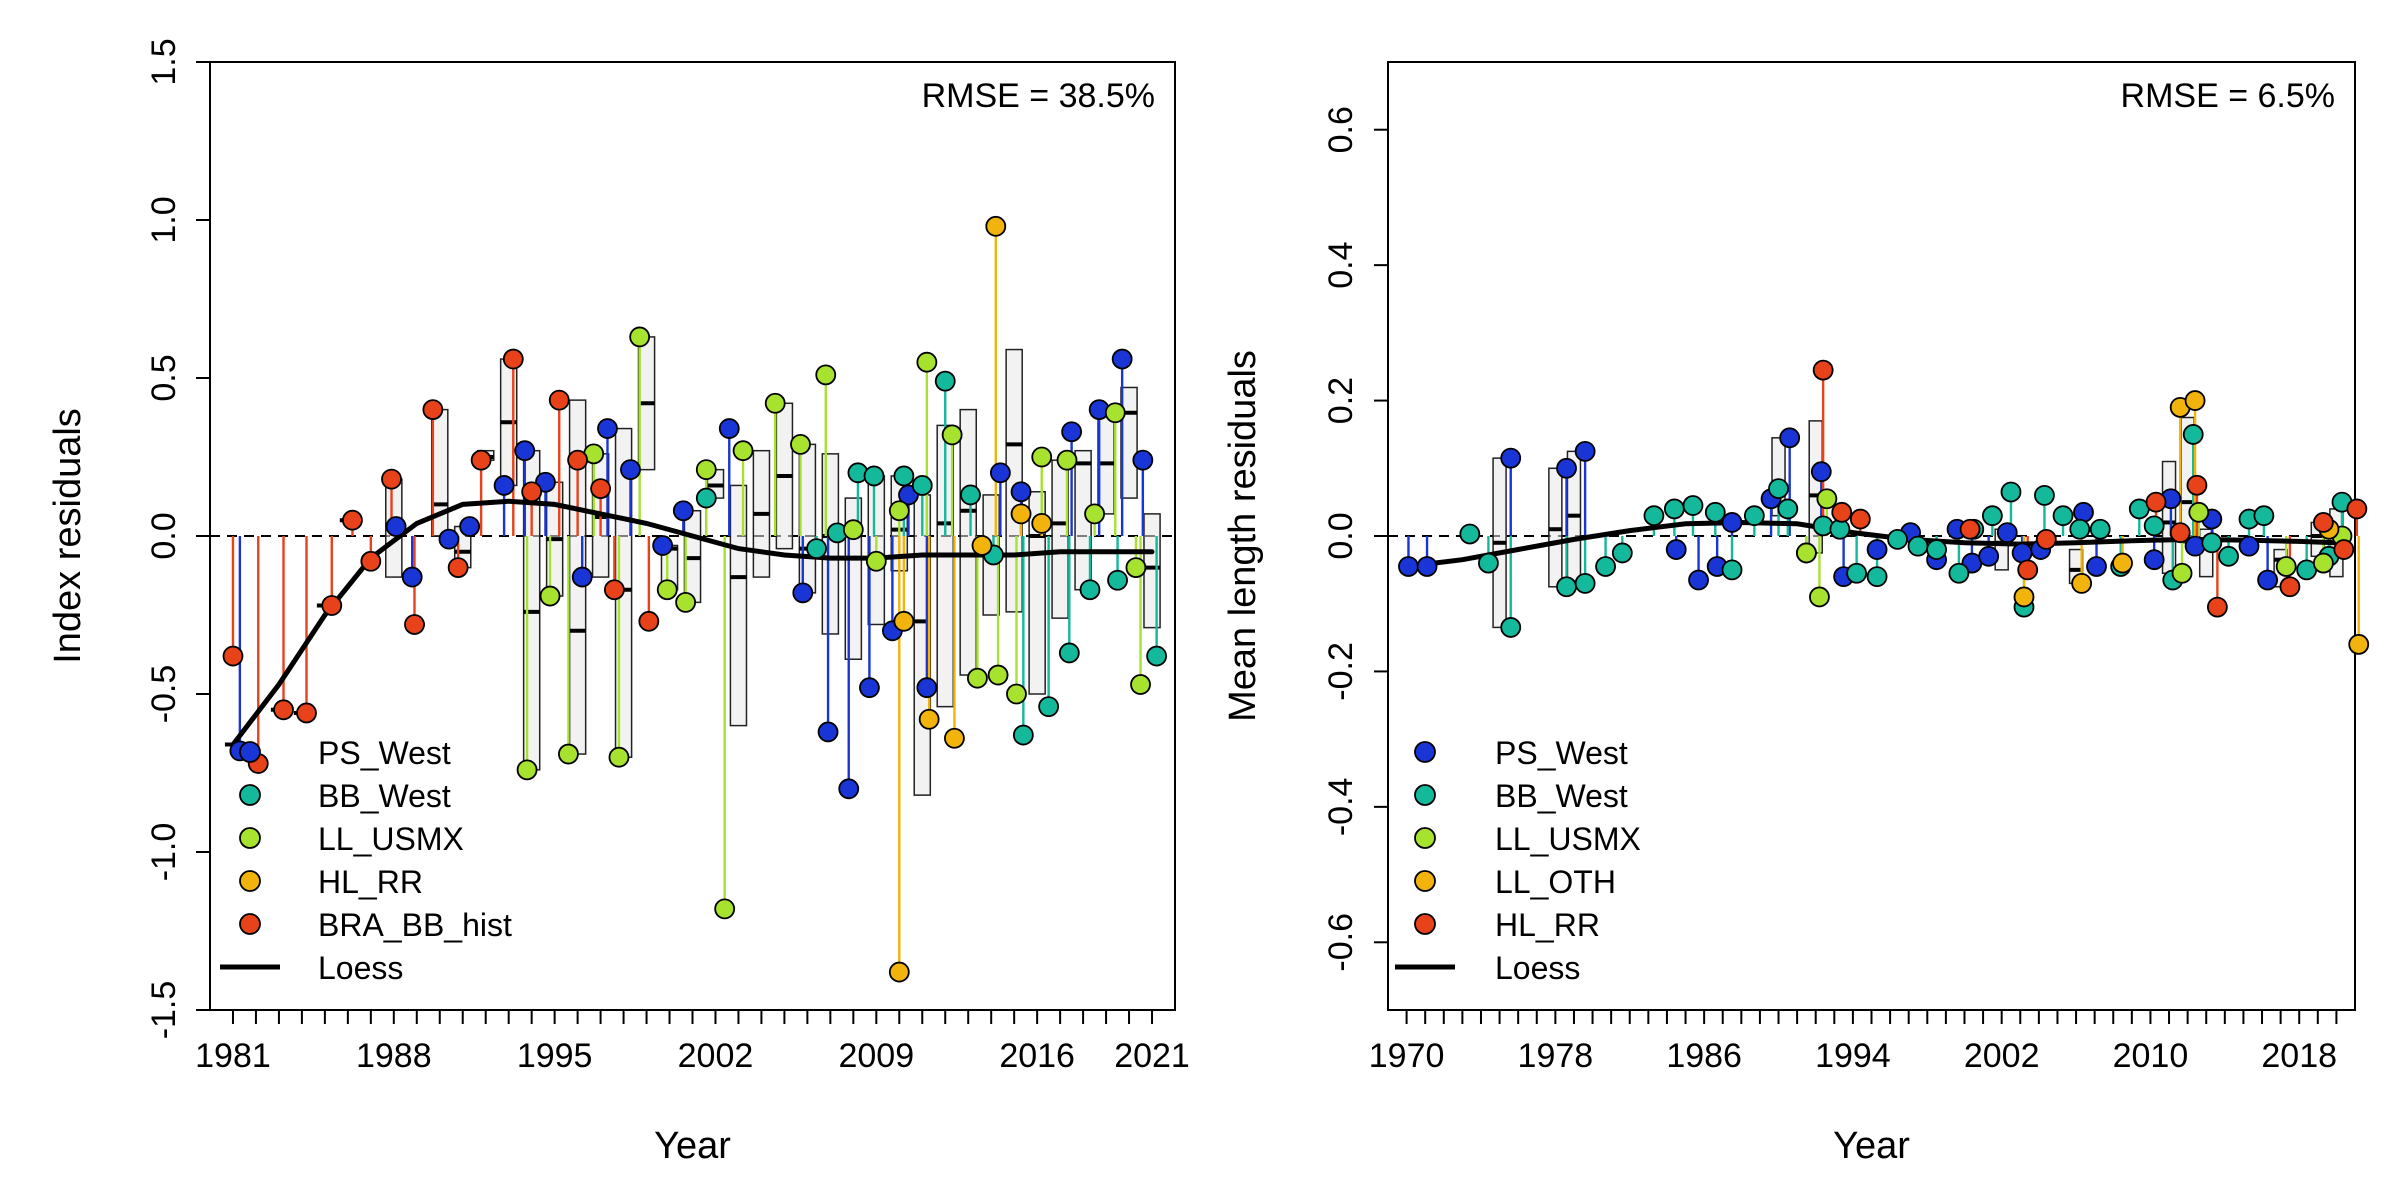 The image size is (2400, 1200). I want to click on legend-label: LL_USMX, so click(1568, 839).